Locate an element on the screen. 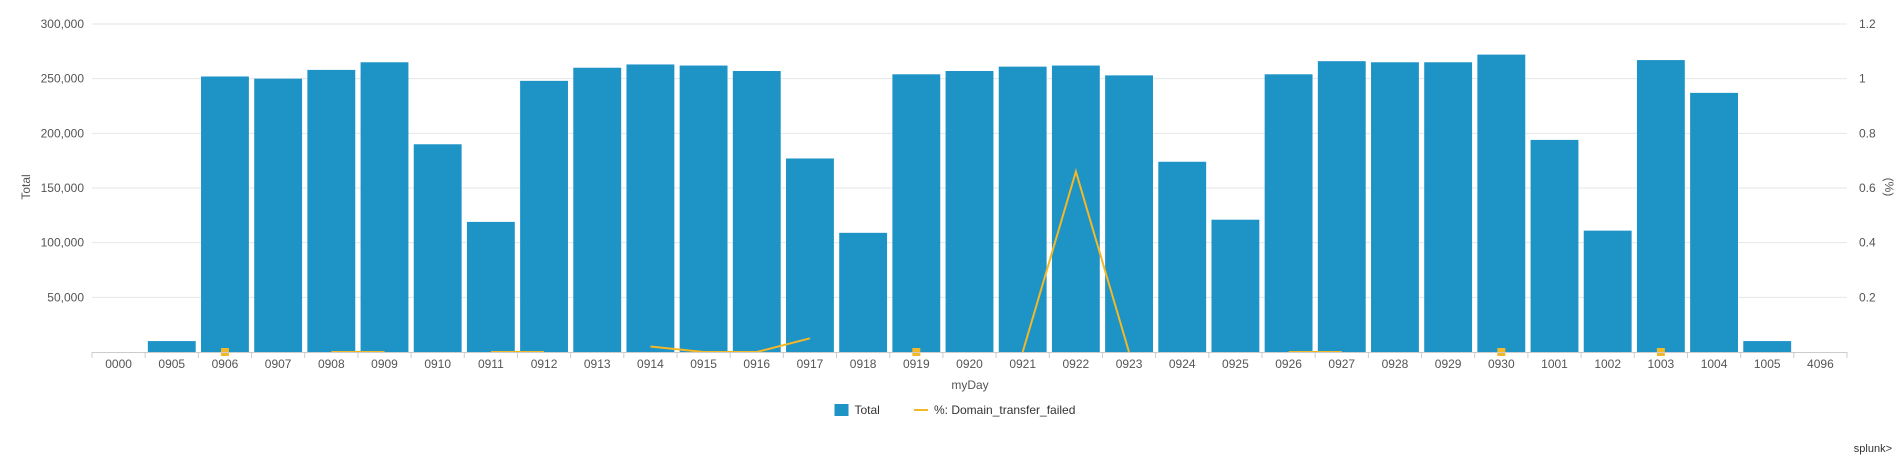 The image size is (1900, 461). x-tick-label: 0922 is located at coordinates (1076, 364).